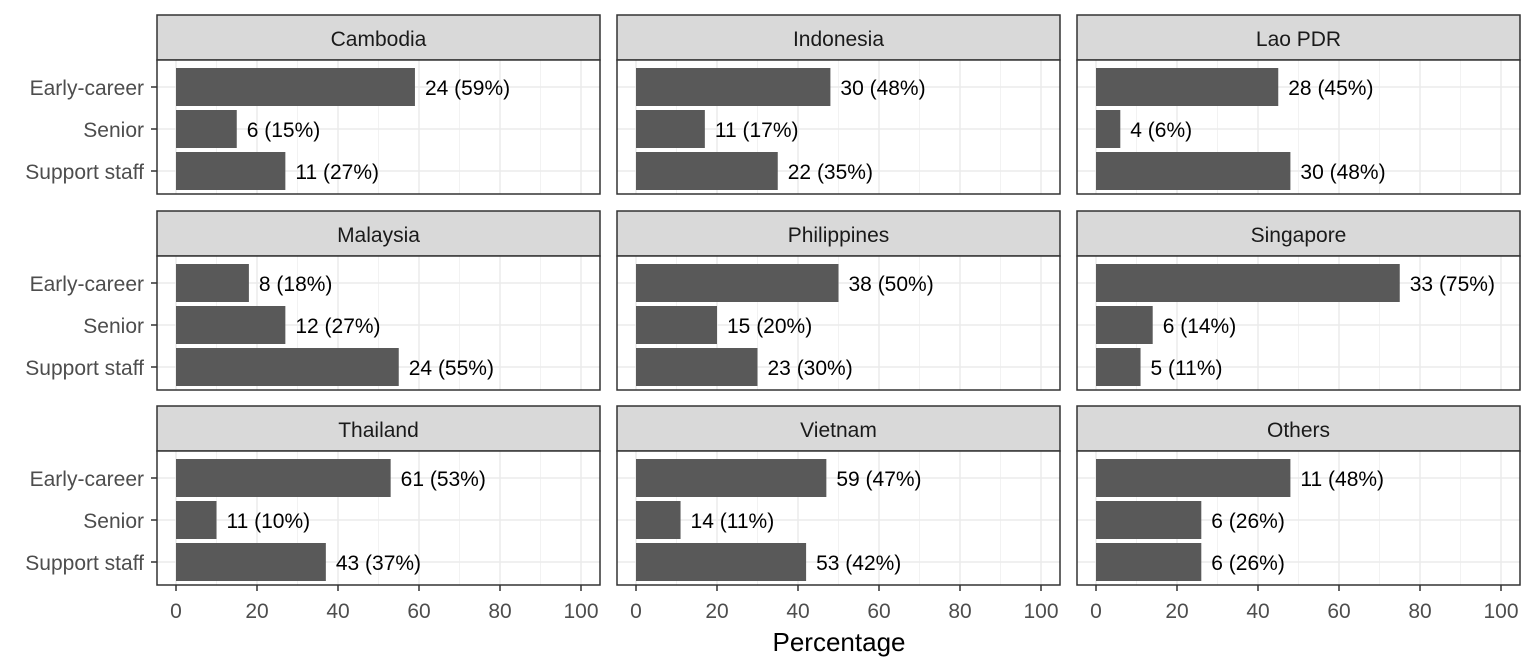 The width and height of the screenshot is (1536, 672). I want to click on facet-title: Cambodia, so click(379, 39).